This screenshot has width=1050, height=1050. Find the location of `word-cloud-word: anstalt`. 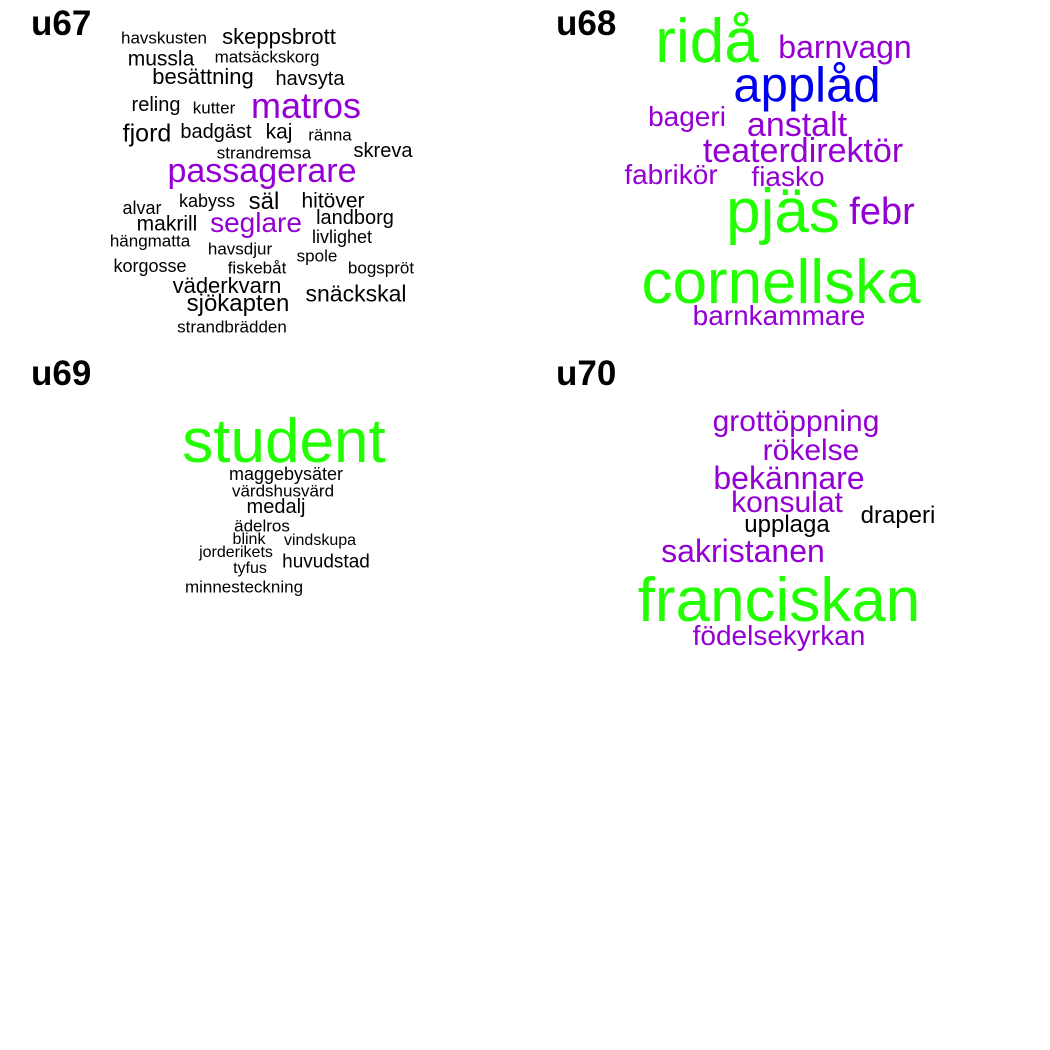

word-cloud-word: anstalt is located at coordinates (797, 125).